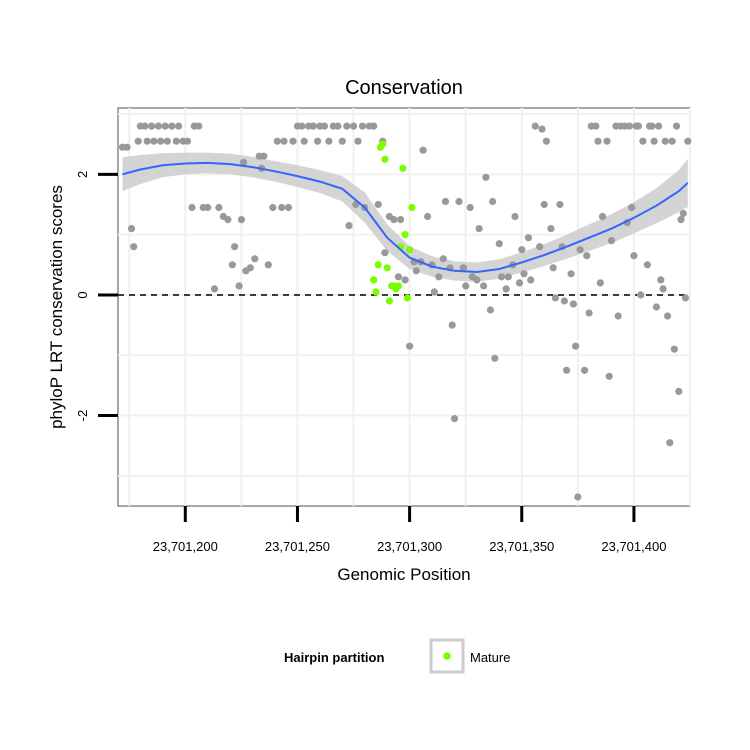 Image resolution: width=750 pixels, height=750 pixels. What do you see at coordinates (397, 656) in the screenshot?
I see `legend: Hairpin partition Mature` at bounding box center [397, 656].